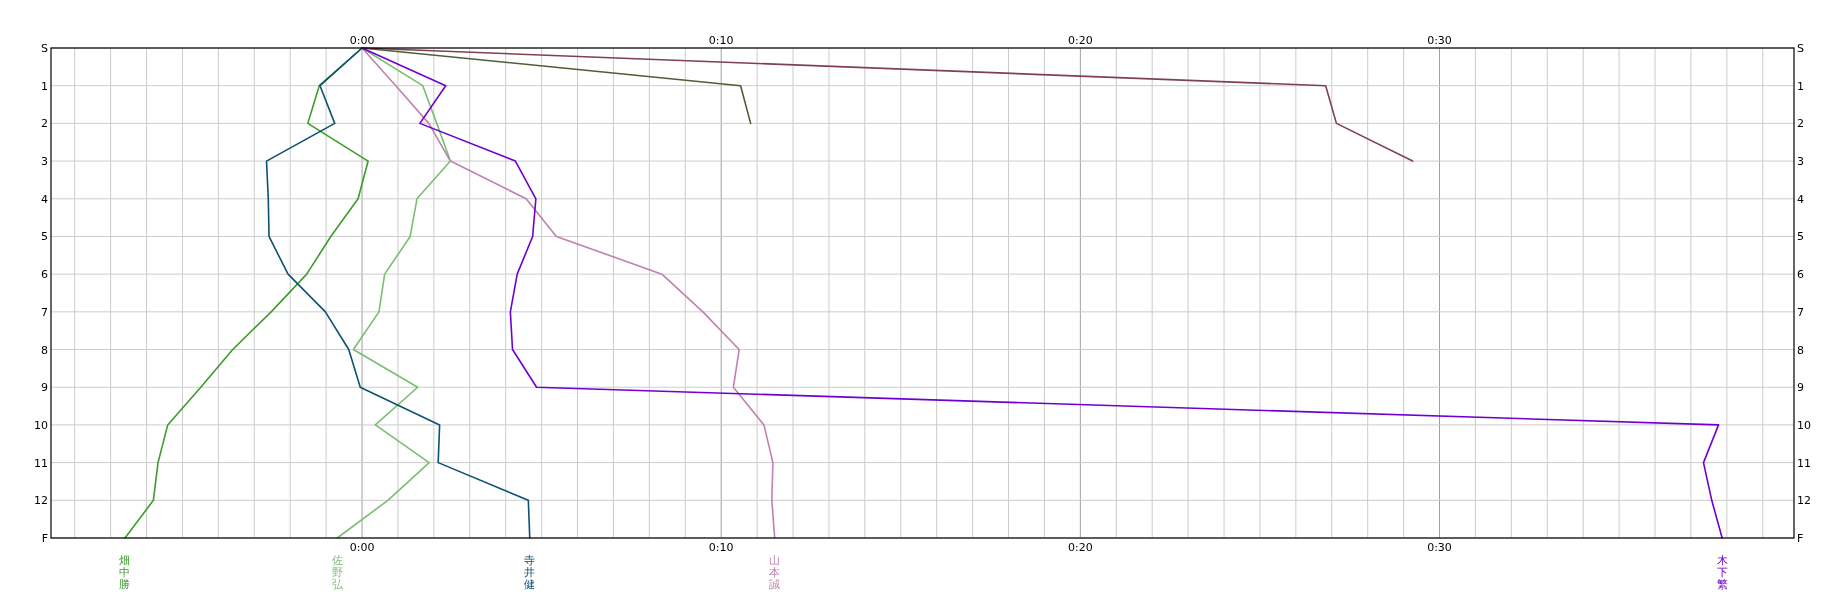 The width and height of the screenshot is (1847, 600). What do you see at coordinates (1800, 312) in the screenshot?
I see `y2-tick-label: 7` at bounding box center [1800, 312].